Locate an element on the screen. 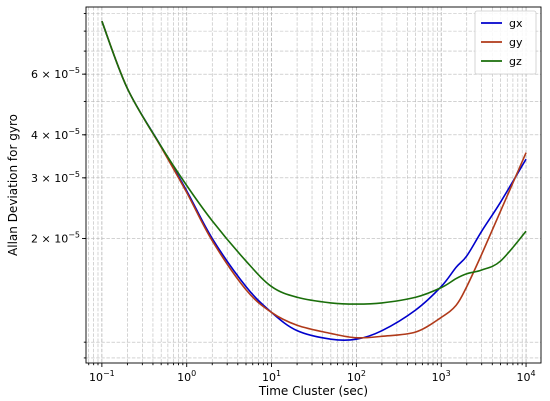 This screenshot has height=401, width=550. legend-label-gz: gz is located at coordinates (515, 61).